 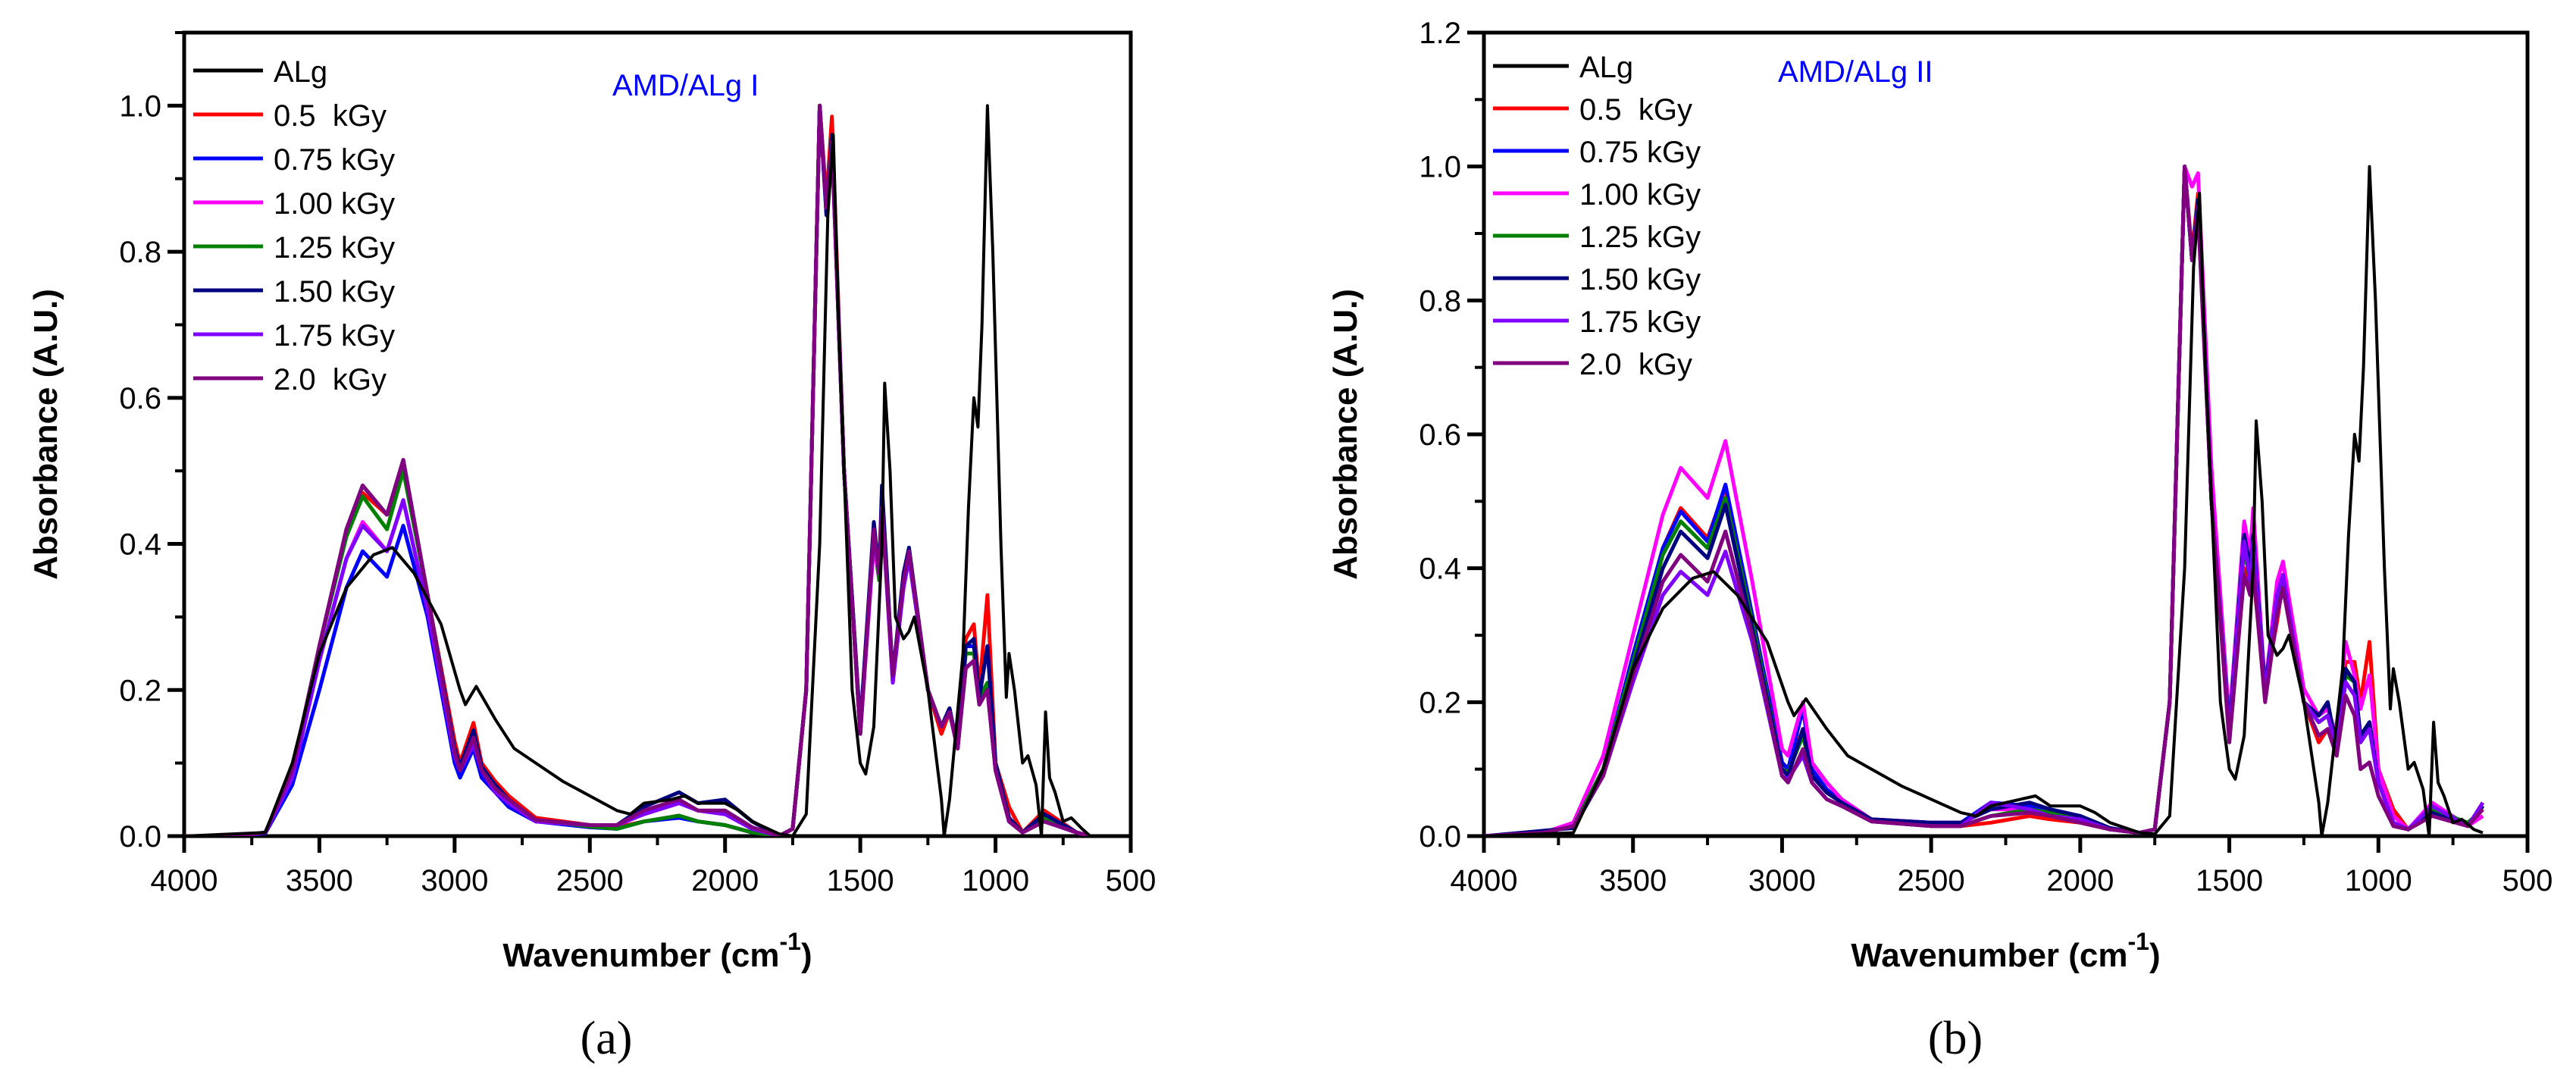 What do you see at coordinates (1955, 1038) in the screenshot?
I see `panel-label-b: (b)` at bounding box center [1955, 1038].